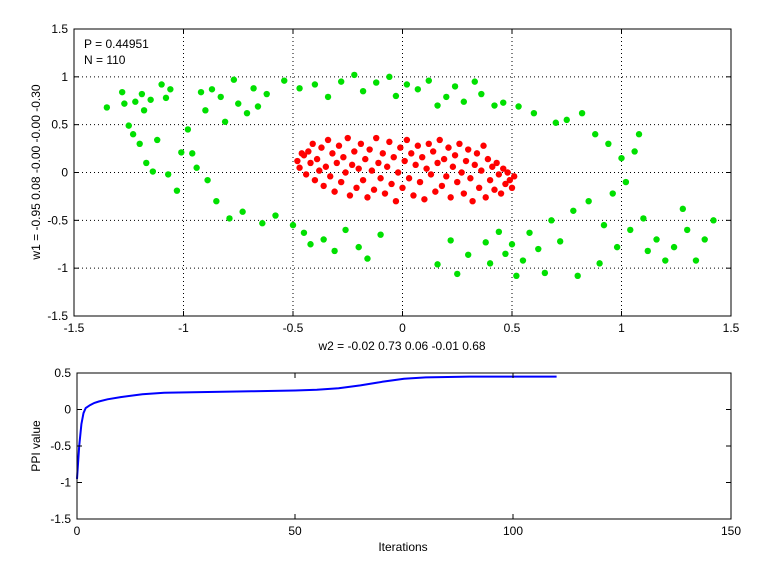 The height and width of the screenshot is (576, 768). What do you see at coordinates (621, 328) in the screenshot?
I see `x-tick-label: 1` at bounding box center [621, 328].